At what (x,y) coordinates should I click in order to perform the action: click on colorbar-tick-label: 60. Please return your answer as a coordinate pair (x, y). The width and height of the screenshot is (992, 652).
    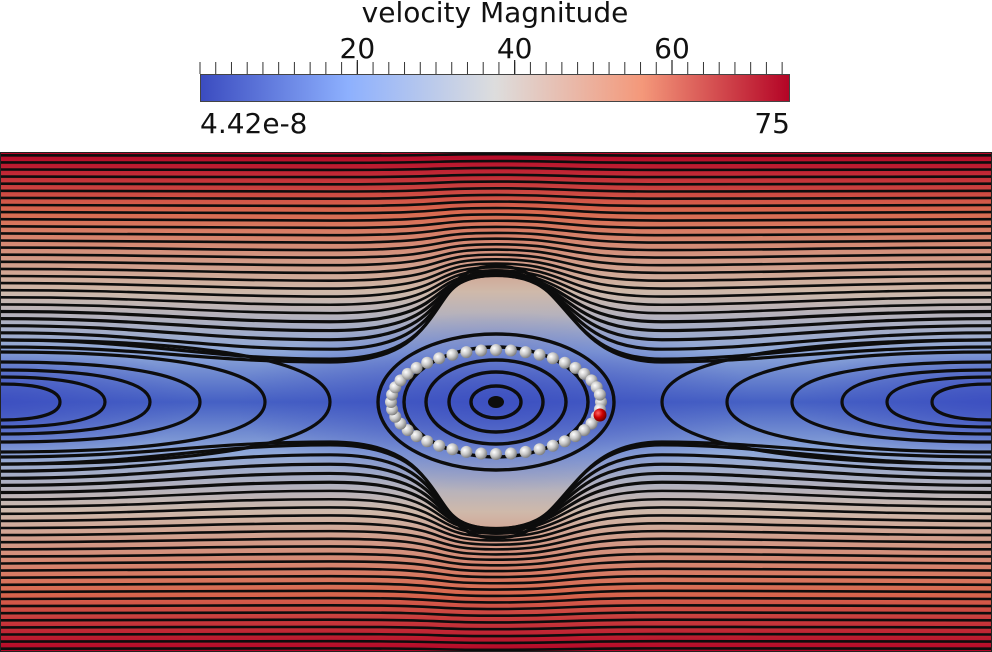
    Looking at the image, I should click on (672, 48).